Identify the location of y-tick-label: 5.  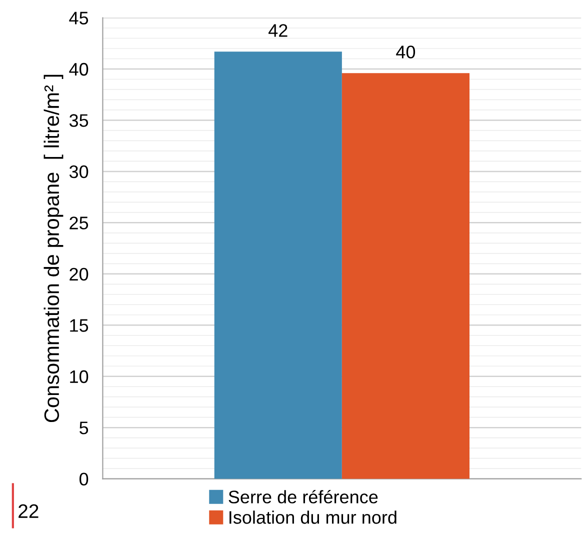
(84, 428).